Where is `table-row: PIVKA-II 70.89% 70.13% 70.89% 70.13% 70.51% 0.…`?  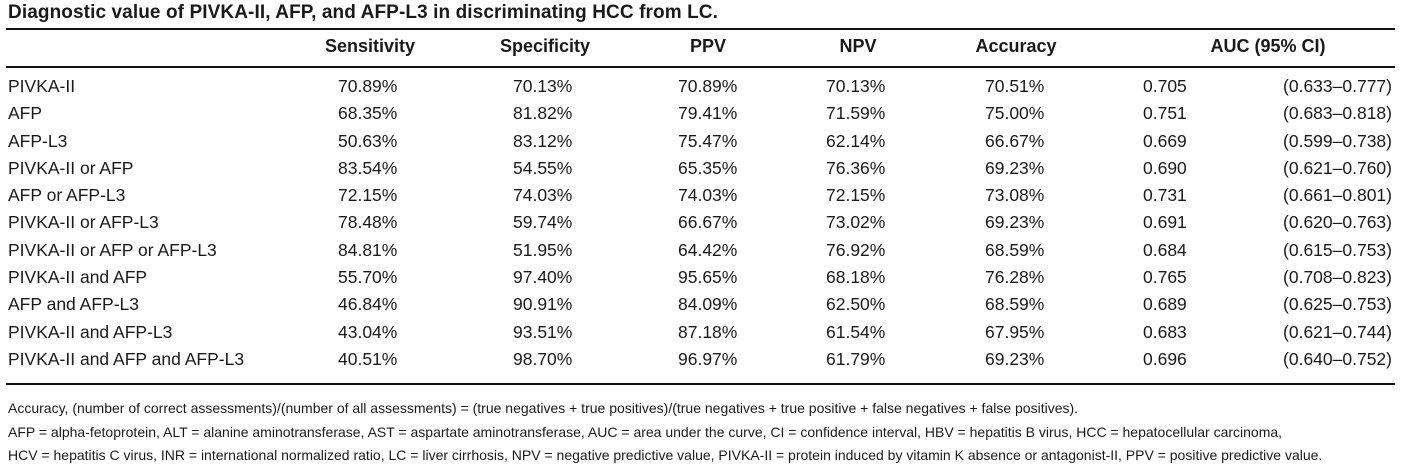
table-row: PIVKA-II 70.89% 70.13% 70.89% 70.13% 70.51% 0.… is located at coordinates (704, 87).